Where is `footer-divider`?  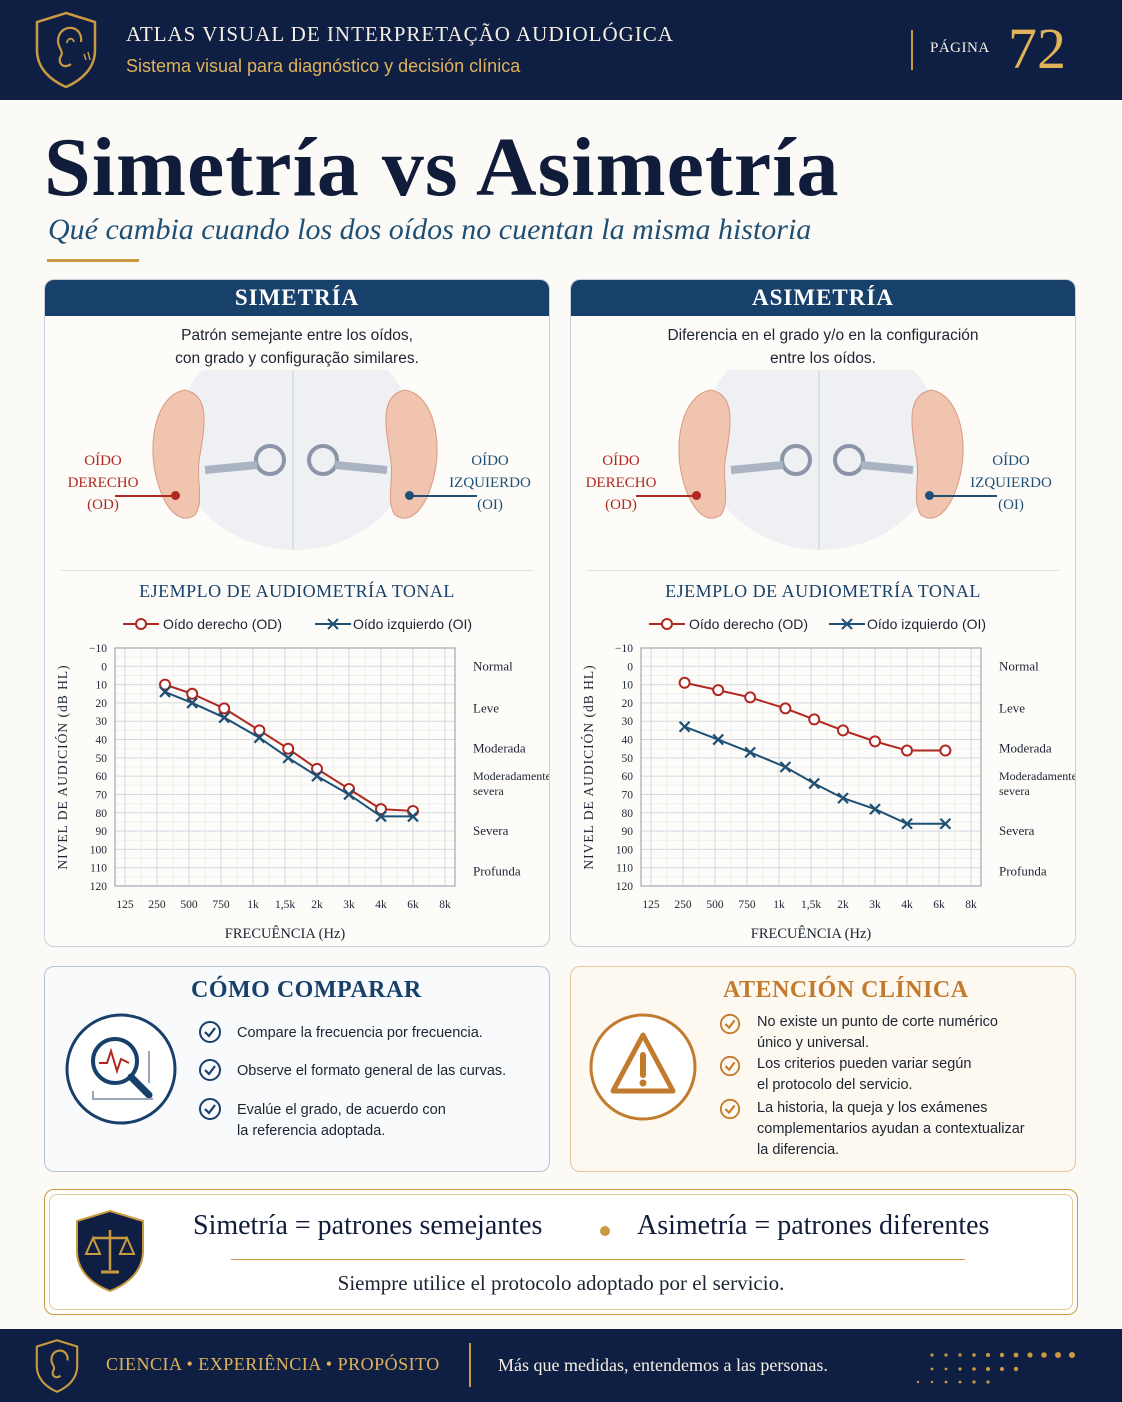
footer-divider is located at coordinates (470, 1365).